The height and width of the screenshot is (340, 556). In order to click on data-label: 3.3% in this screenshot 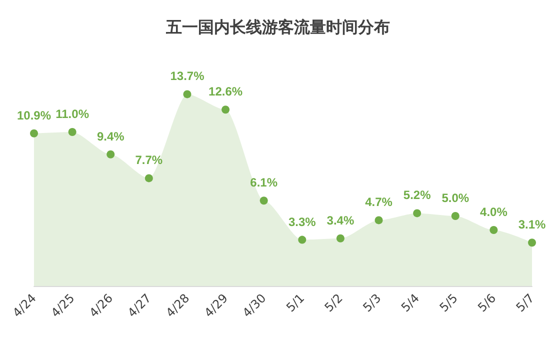, I will do `click(302, 221)`.